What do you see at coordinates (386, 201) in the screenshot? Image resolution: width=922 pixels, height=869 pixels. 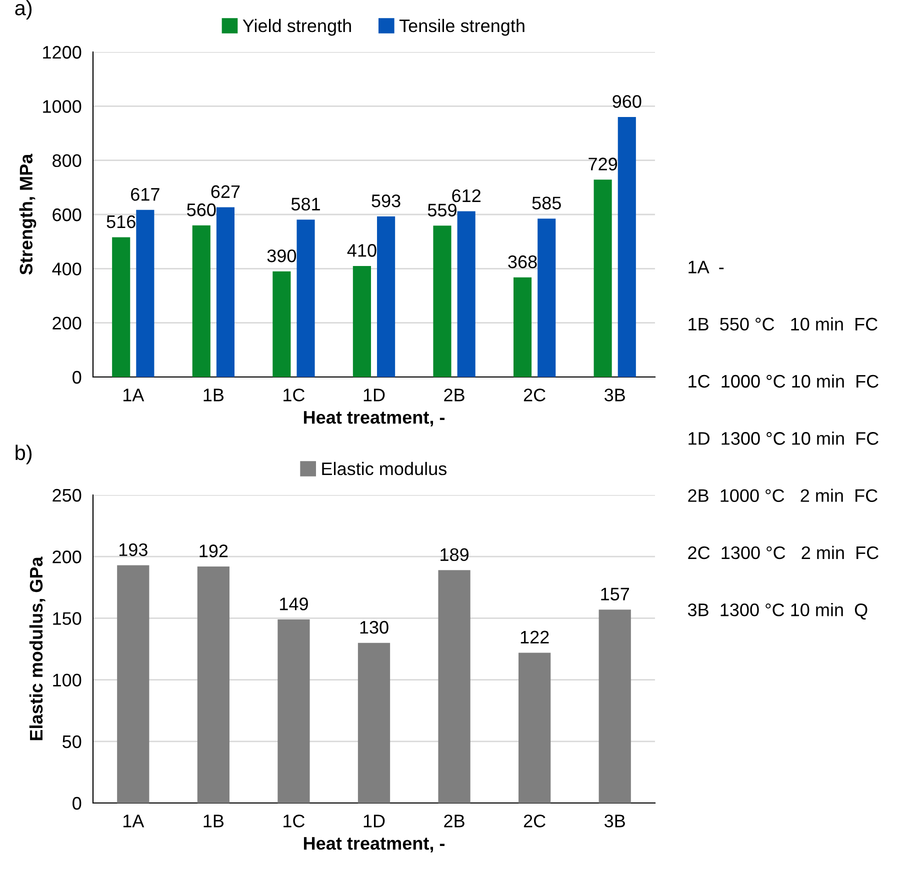 I see `data-label: 593` at bounding box center [386, 201].